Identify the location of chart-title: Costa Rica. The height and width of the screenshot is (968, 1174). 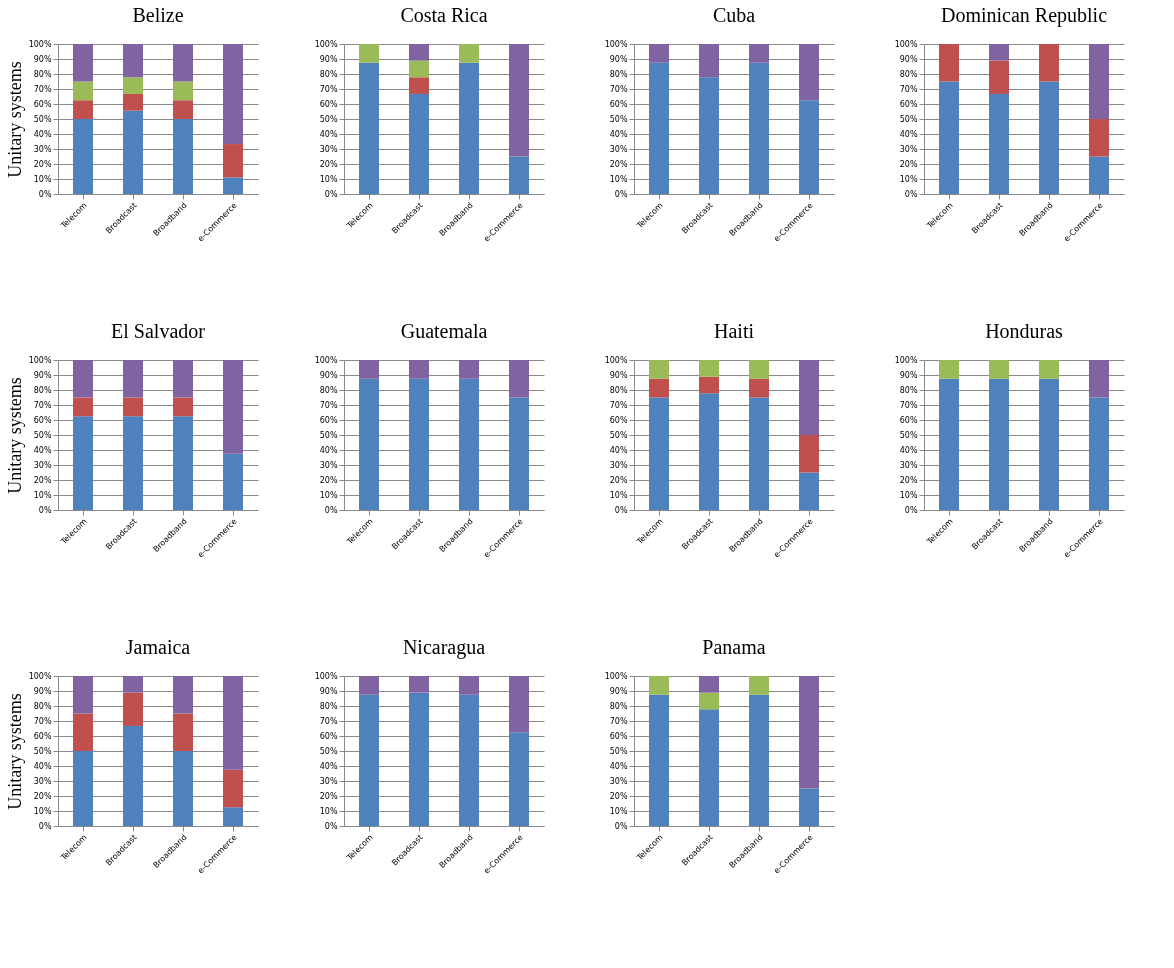
(444, 15).